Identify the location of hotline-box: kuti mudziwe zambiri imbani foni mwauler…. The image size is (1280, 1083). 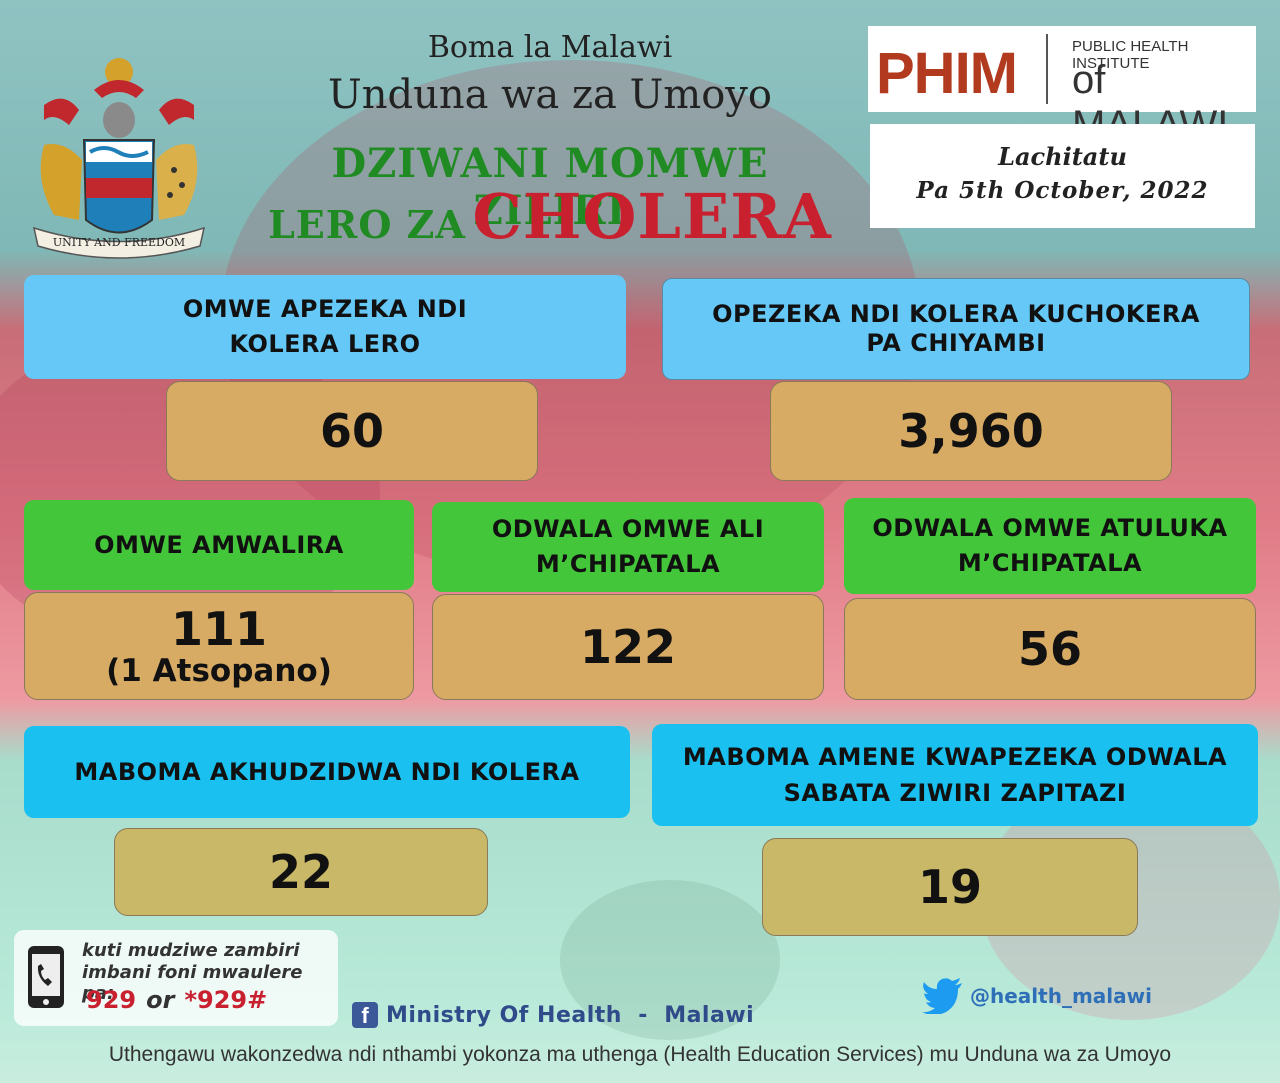
(176, 978).